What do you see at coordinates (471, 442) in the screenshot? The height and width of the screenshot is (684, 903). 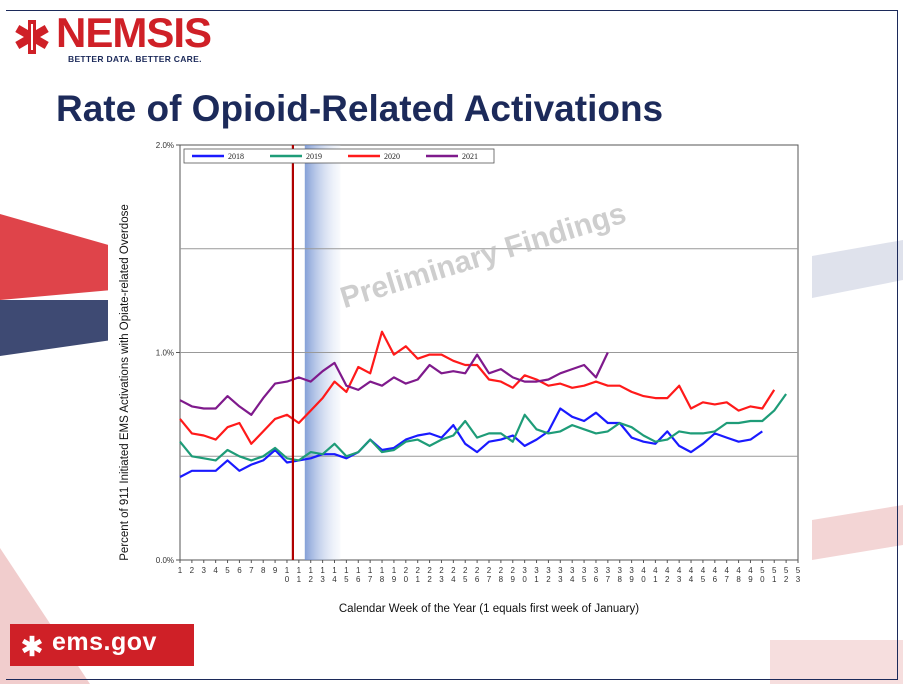 I see `series-line-2018` at bounding box center [471, 442].